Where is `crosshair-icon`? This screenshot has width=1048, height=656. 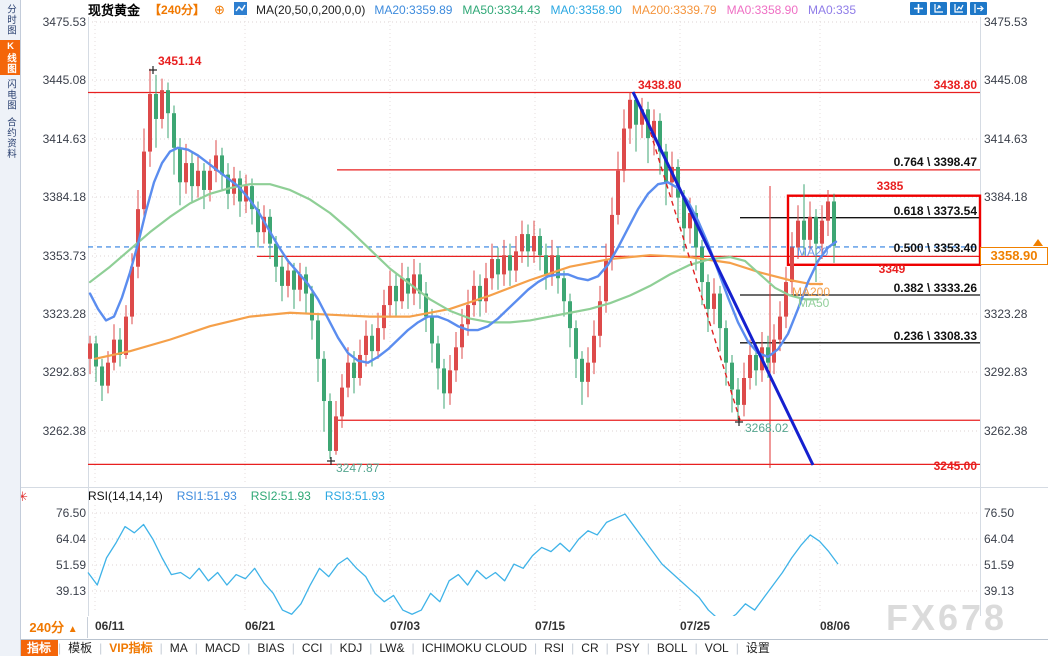
crosshair-icon is located at coordinates (918, 8).